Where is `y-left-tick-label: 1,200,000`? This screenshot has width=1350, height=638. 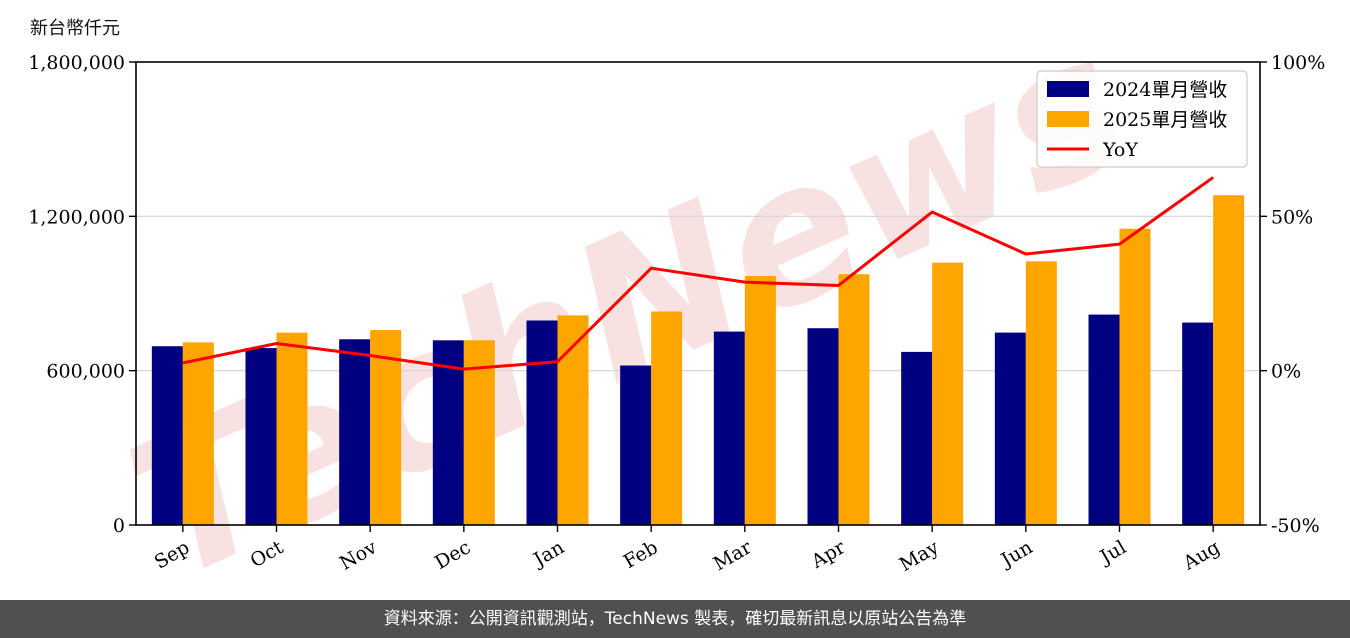 y-left-tick-label: 1,200,000 is located at coordinates (76, 217).